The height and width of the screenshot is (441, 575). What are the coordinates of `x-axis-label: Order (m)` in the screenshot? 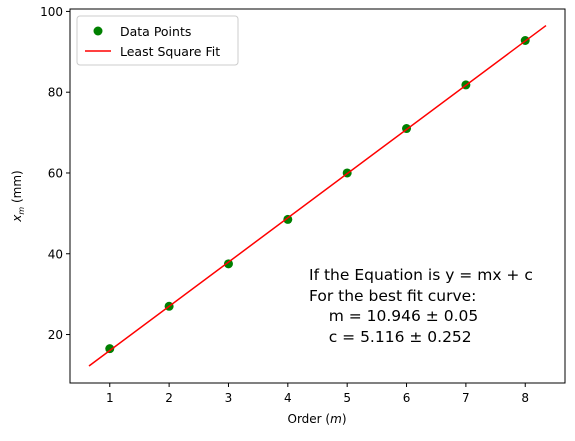 It's located at (317, 419).